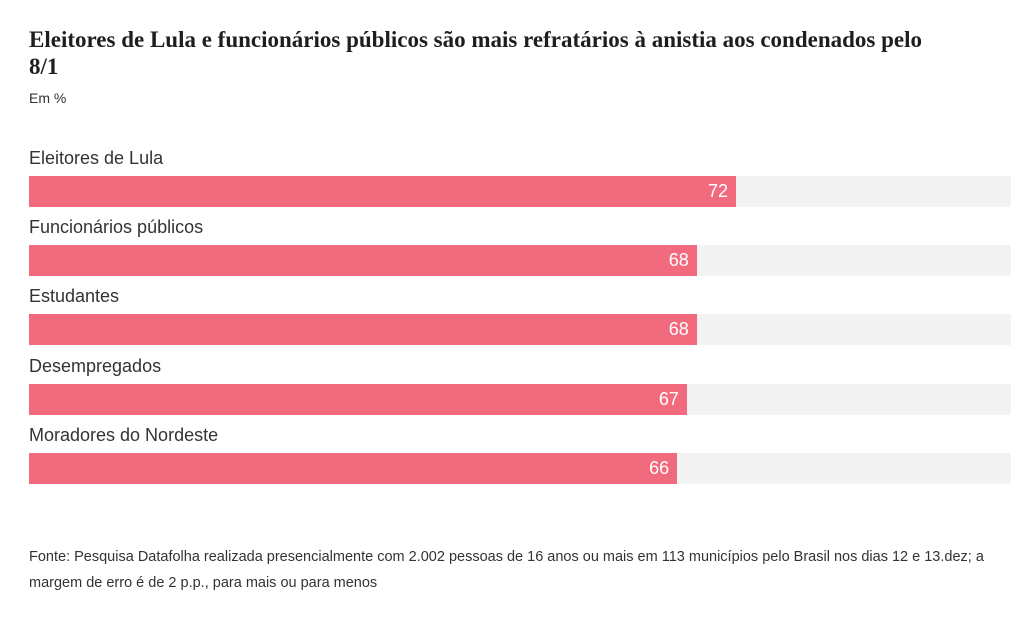  Describe the element at coordinates (48, 98) in the screenshot. I see `chart-subtitle: Em %` at that location.